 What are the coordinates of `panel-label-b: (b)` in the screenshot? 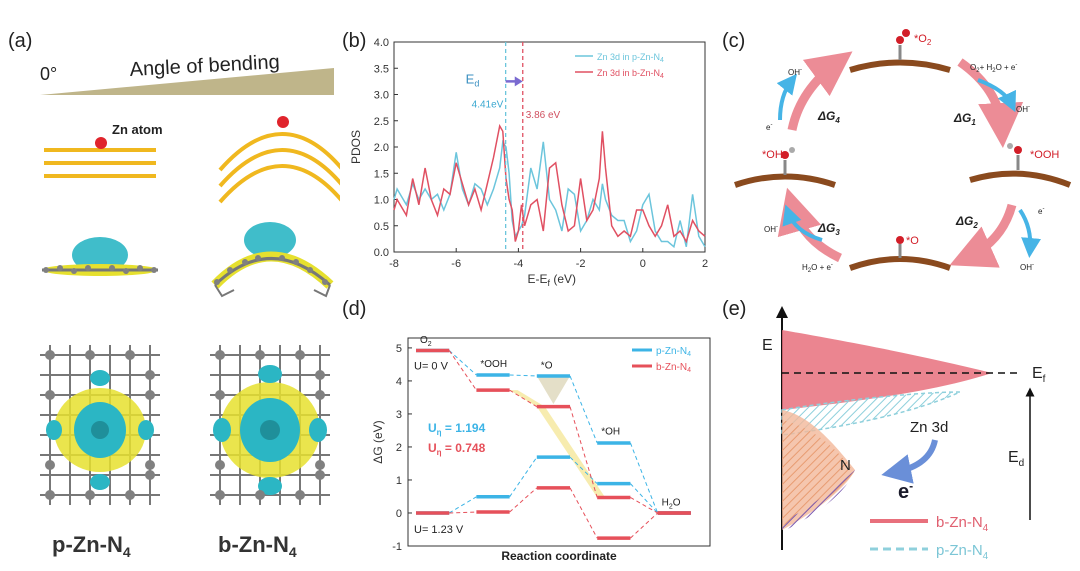 It's located at (354, 41).